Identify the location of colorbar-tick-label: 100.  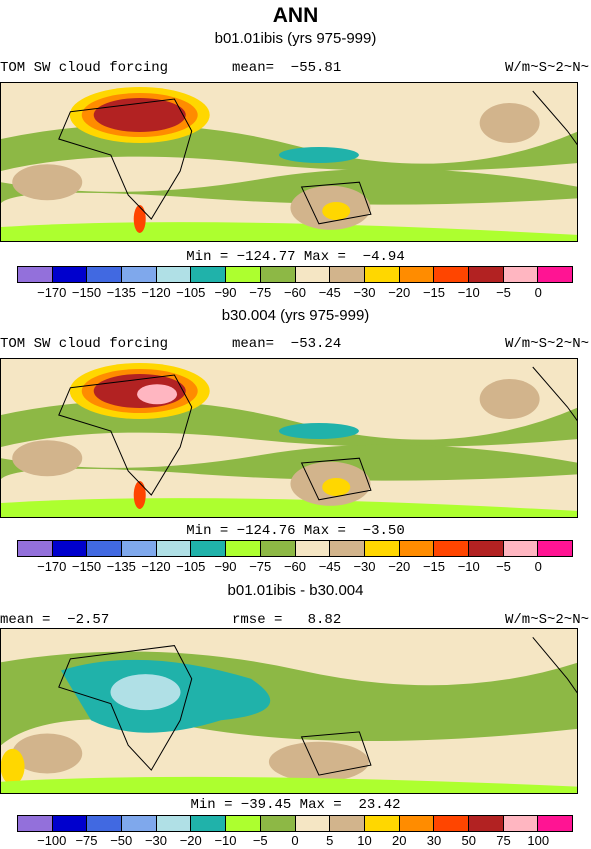
(538, 840).